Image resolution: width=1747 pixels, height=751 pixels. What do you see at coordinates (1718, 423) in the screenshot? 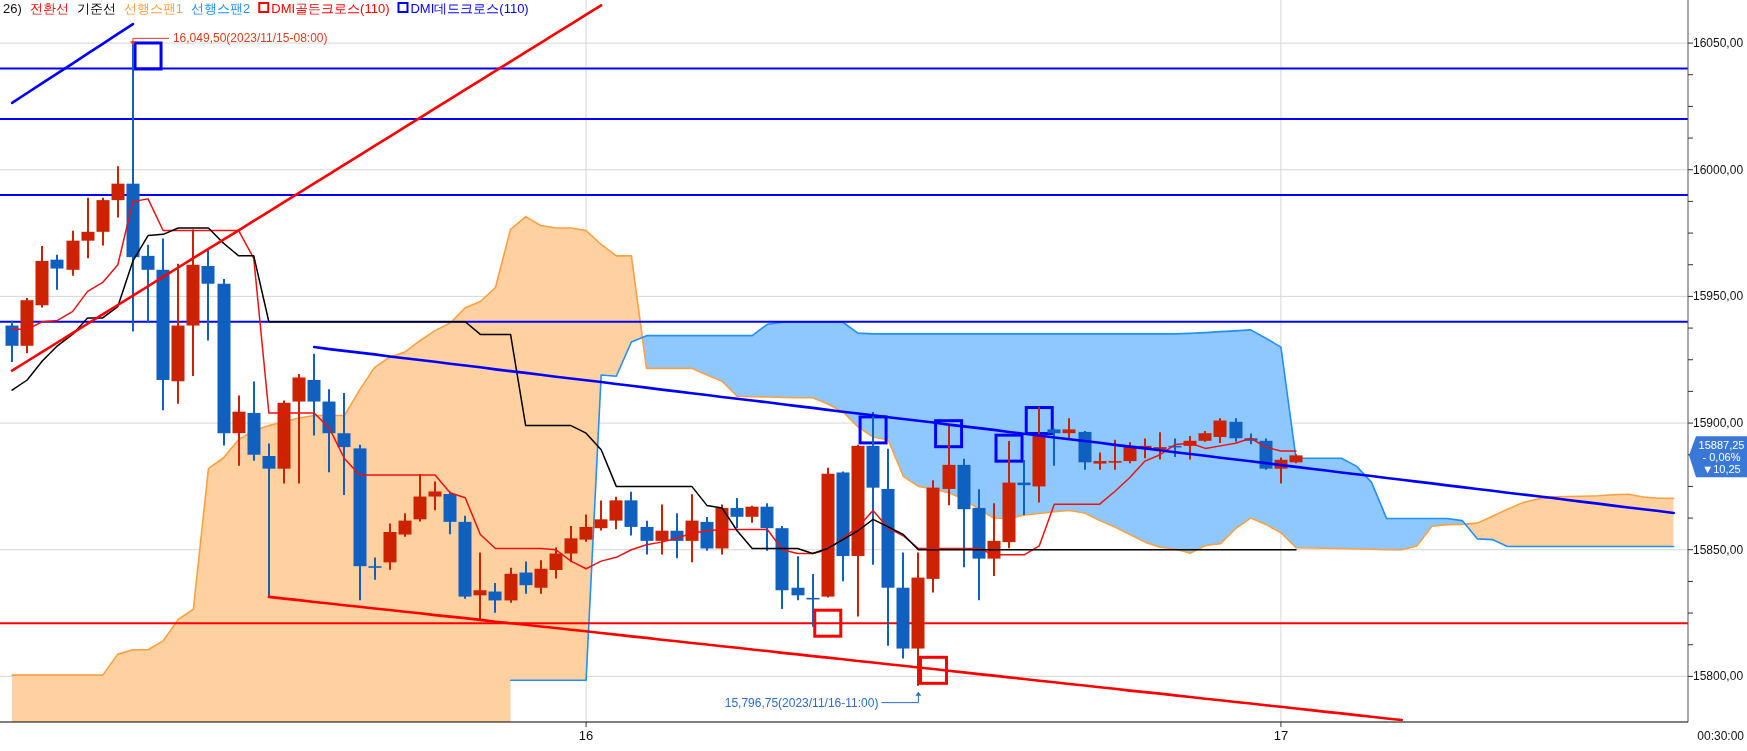
I see `y-tick-label: 15900,00` at bounding box center [1718, 423].